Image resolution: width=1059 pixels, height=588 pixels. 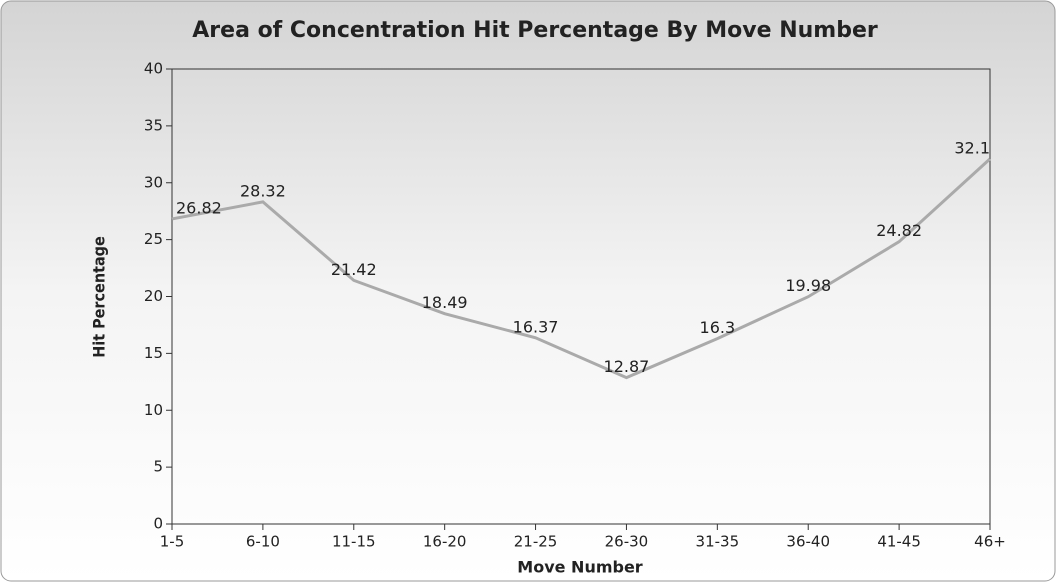 I want to click on data-label: 12.87, so click(x=627, y=366).